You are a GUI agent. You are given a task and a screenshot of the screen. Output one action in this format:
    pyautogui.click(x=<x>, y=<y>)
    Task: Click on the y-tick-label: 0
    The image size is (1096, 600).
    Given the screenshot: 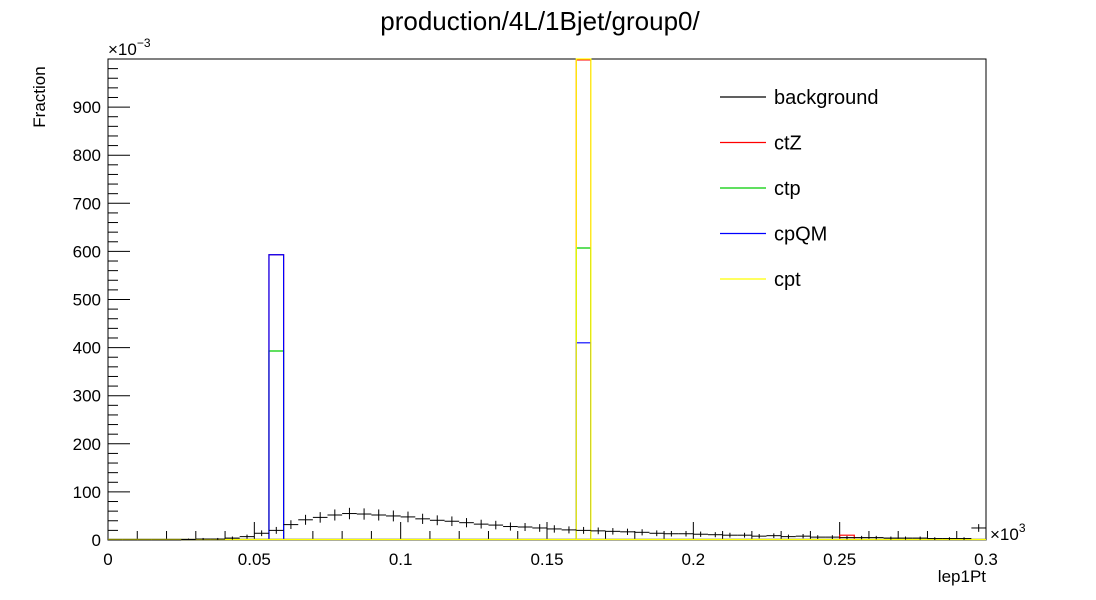 What is the action you would take?
    pyautogui.click(x=96, y=540)
    